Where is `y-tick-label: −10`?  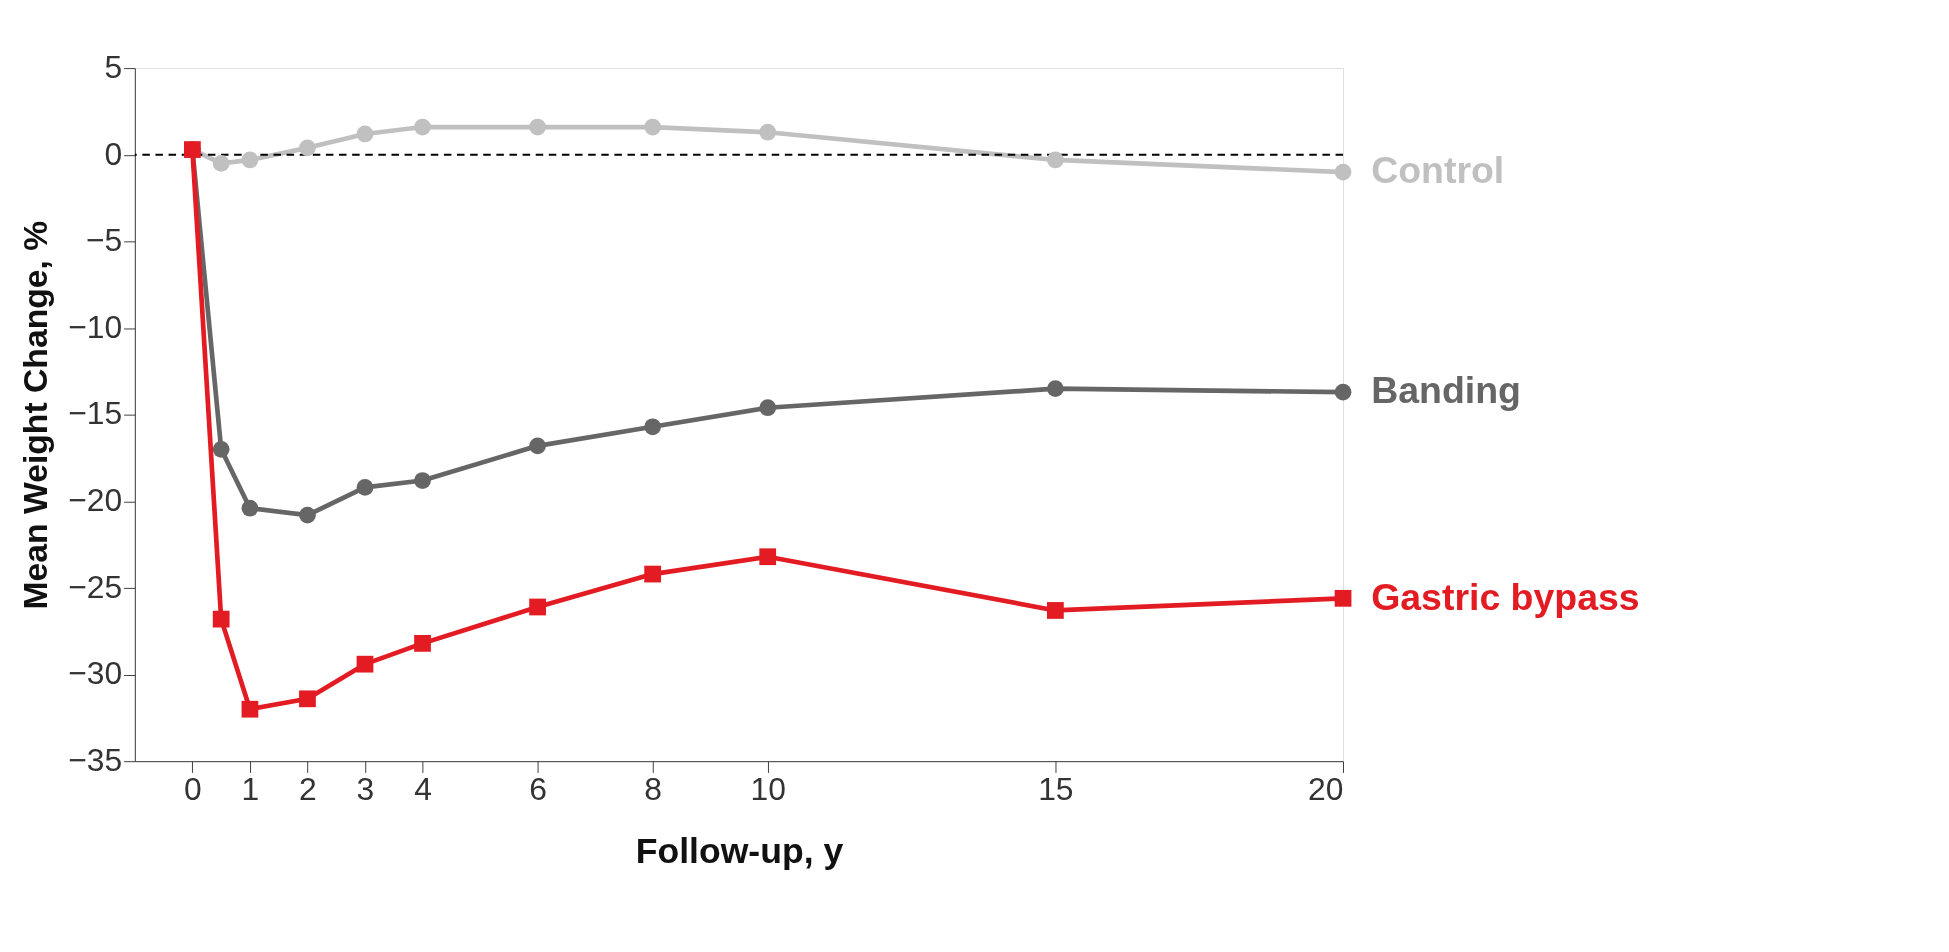
y-tick-label: −10 is located at coordinates (95, 326).